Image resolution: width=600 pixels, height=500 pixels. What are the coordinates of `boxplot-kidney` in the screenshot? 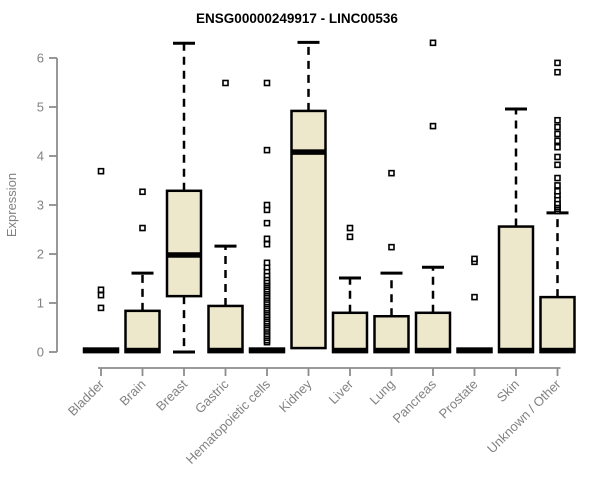 It's located at (308, 195).